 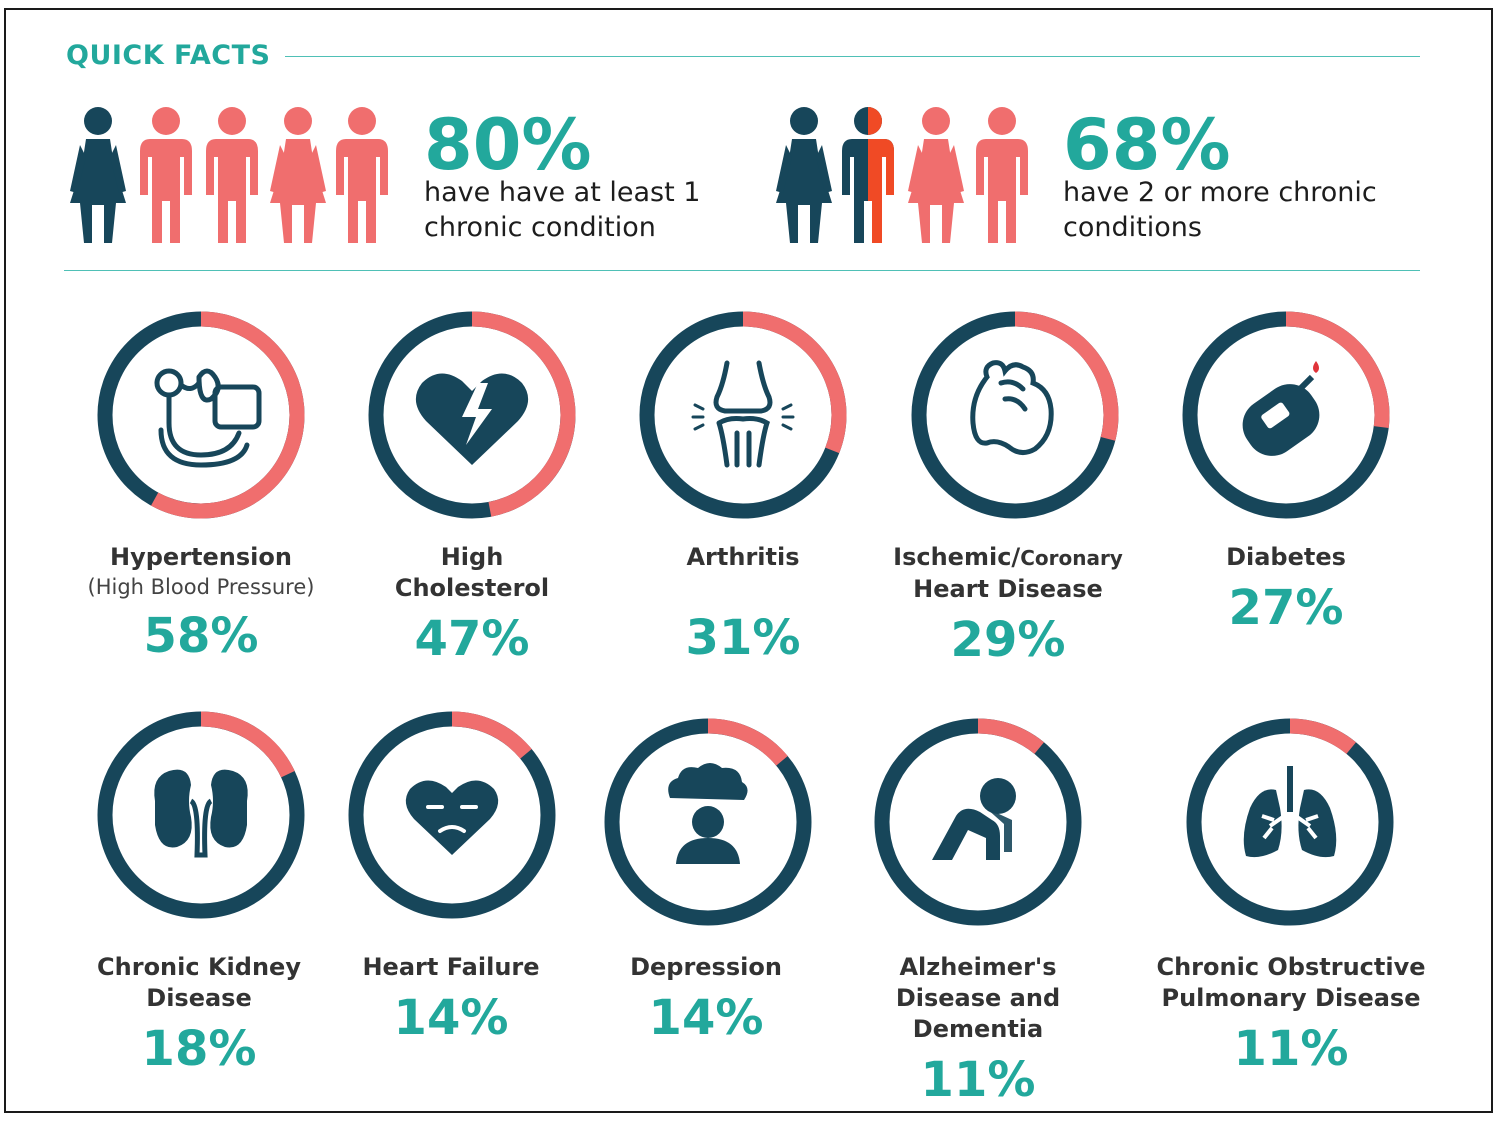 What do you see at coordinates (562, 210) in the screenshot?
I see `fact-description: have have at least 1 chronic condition` at bounding box center [562, 210].